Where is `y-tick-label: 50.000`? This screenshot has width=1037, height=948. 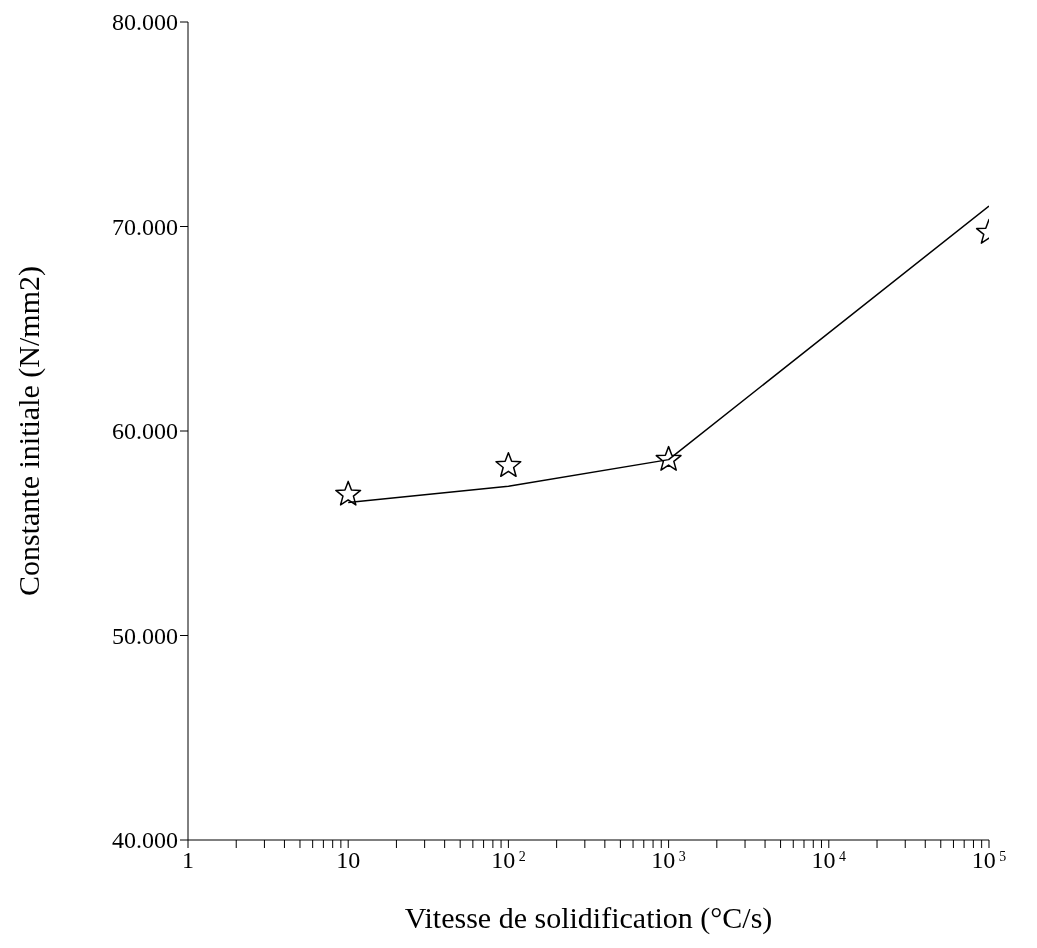 y-tick-label: 50.000 is located at coordinates (145, 635).